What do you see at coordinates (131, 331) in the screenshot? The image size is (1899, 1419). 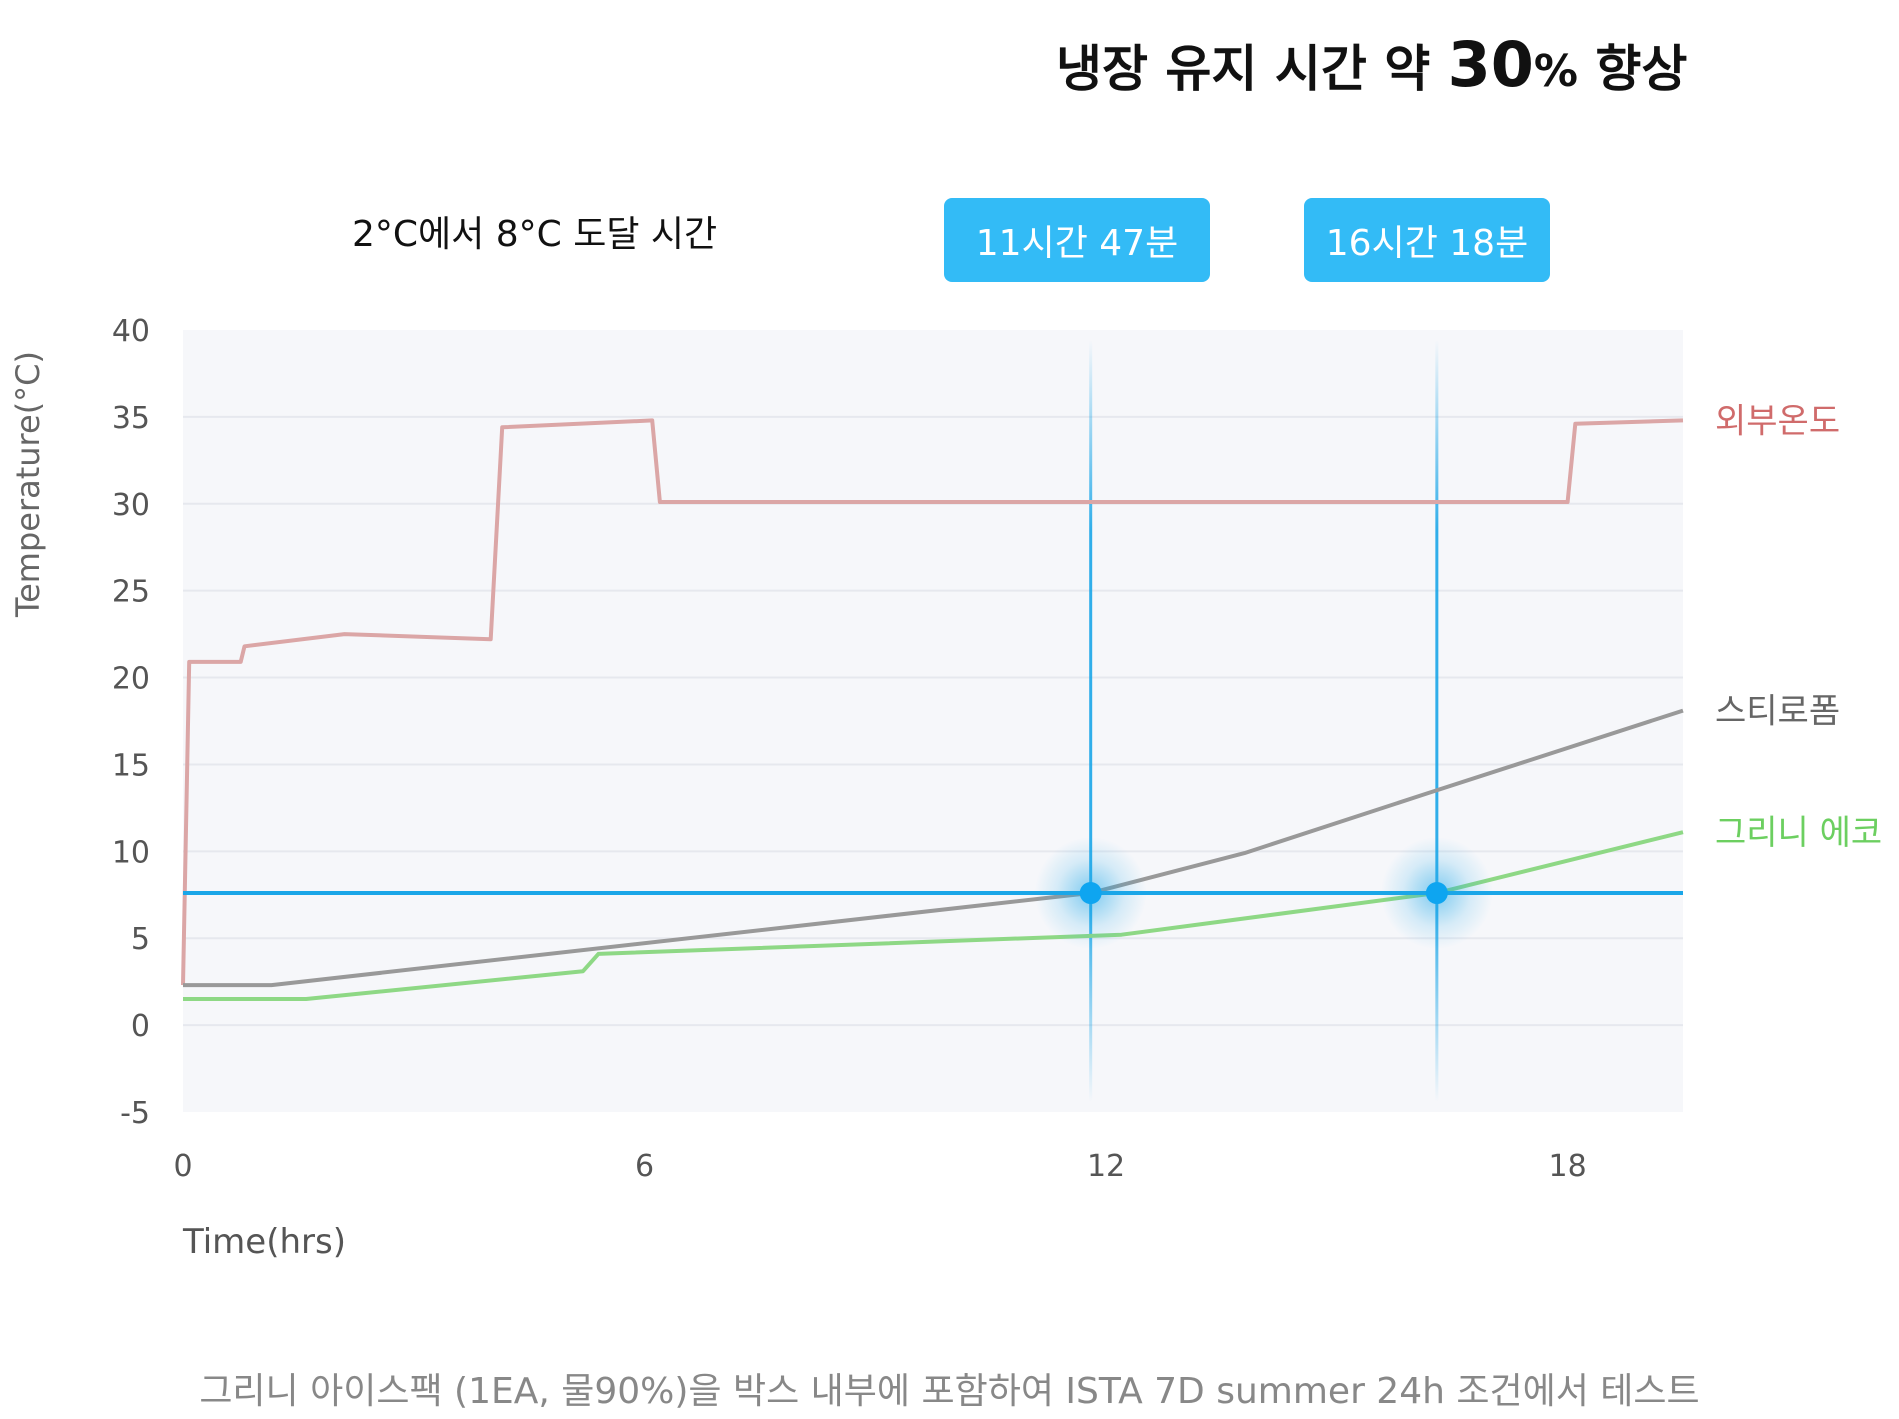 I see `y-tick-label: 40` at bounding box center [131, 331].